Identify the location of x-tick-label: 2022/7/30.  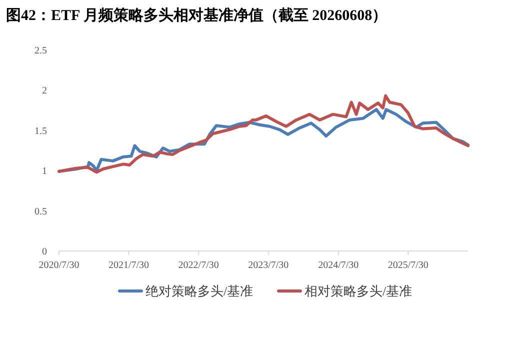
(198, 265).